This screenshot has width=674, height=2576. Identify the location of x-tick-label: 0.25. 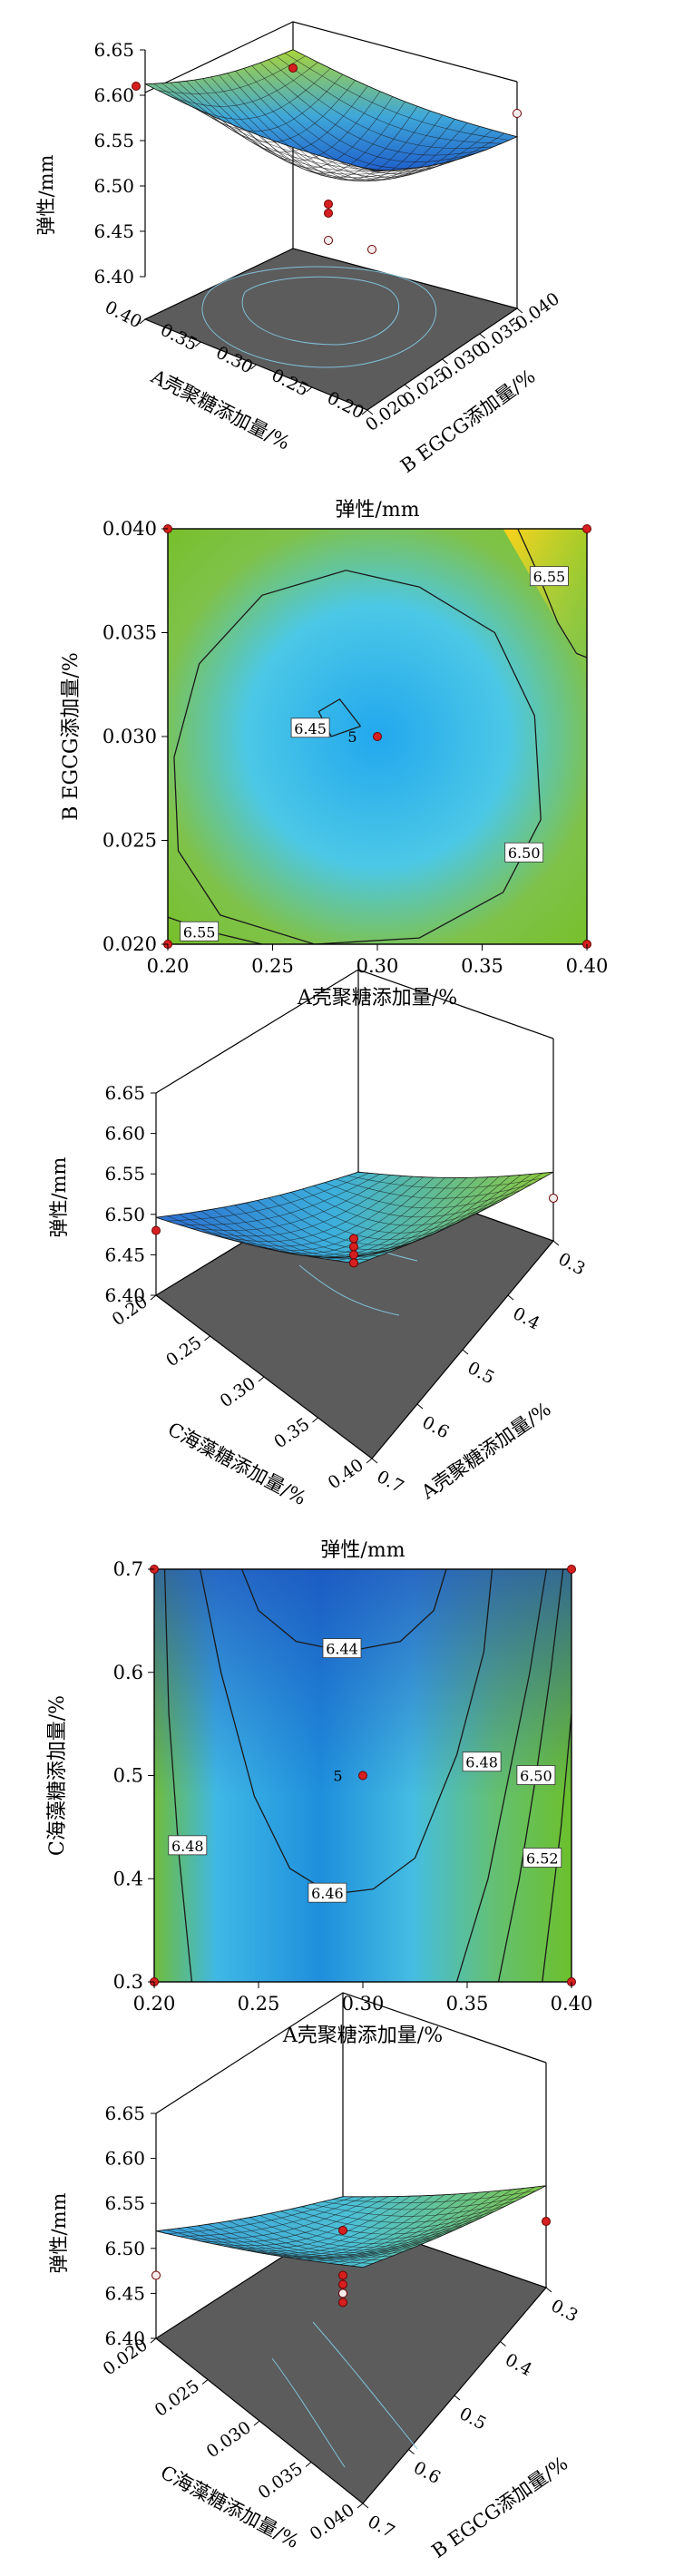
(272, 966).